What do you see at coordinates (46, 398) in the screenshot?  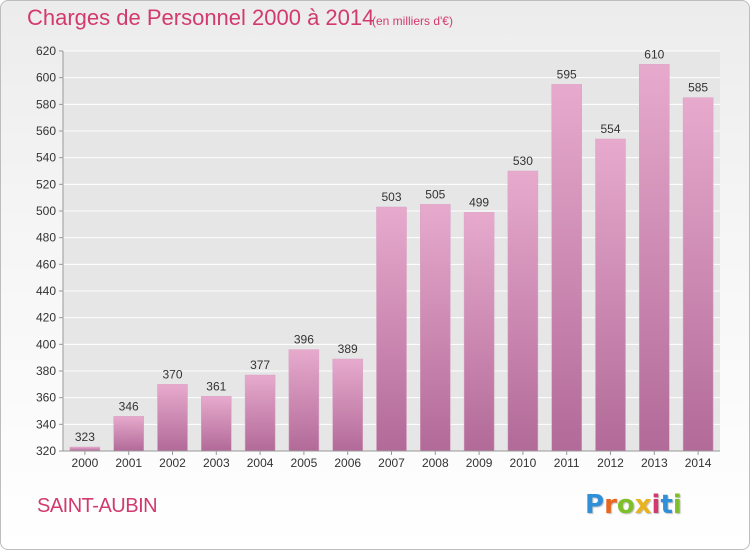 I see `y-tick-label: 360` at bounding box center [46, 398].